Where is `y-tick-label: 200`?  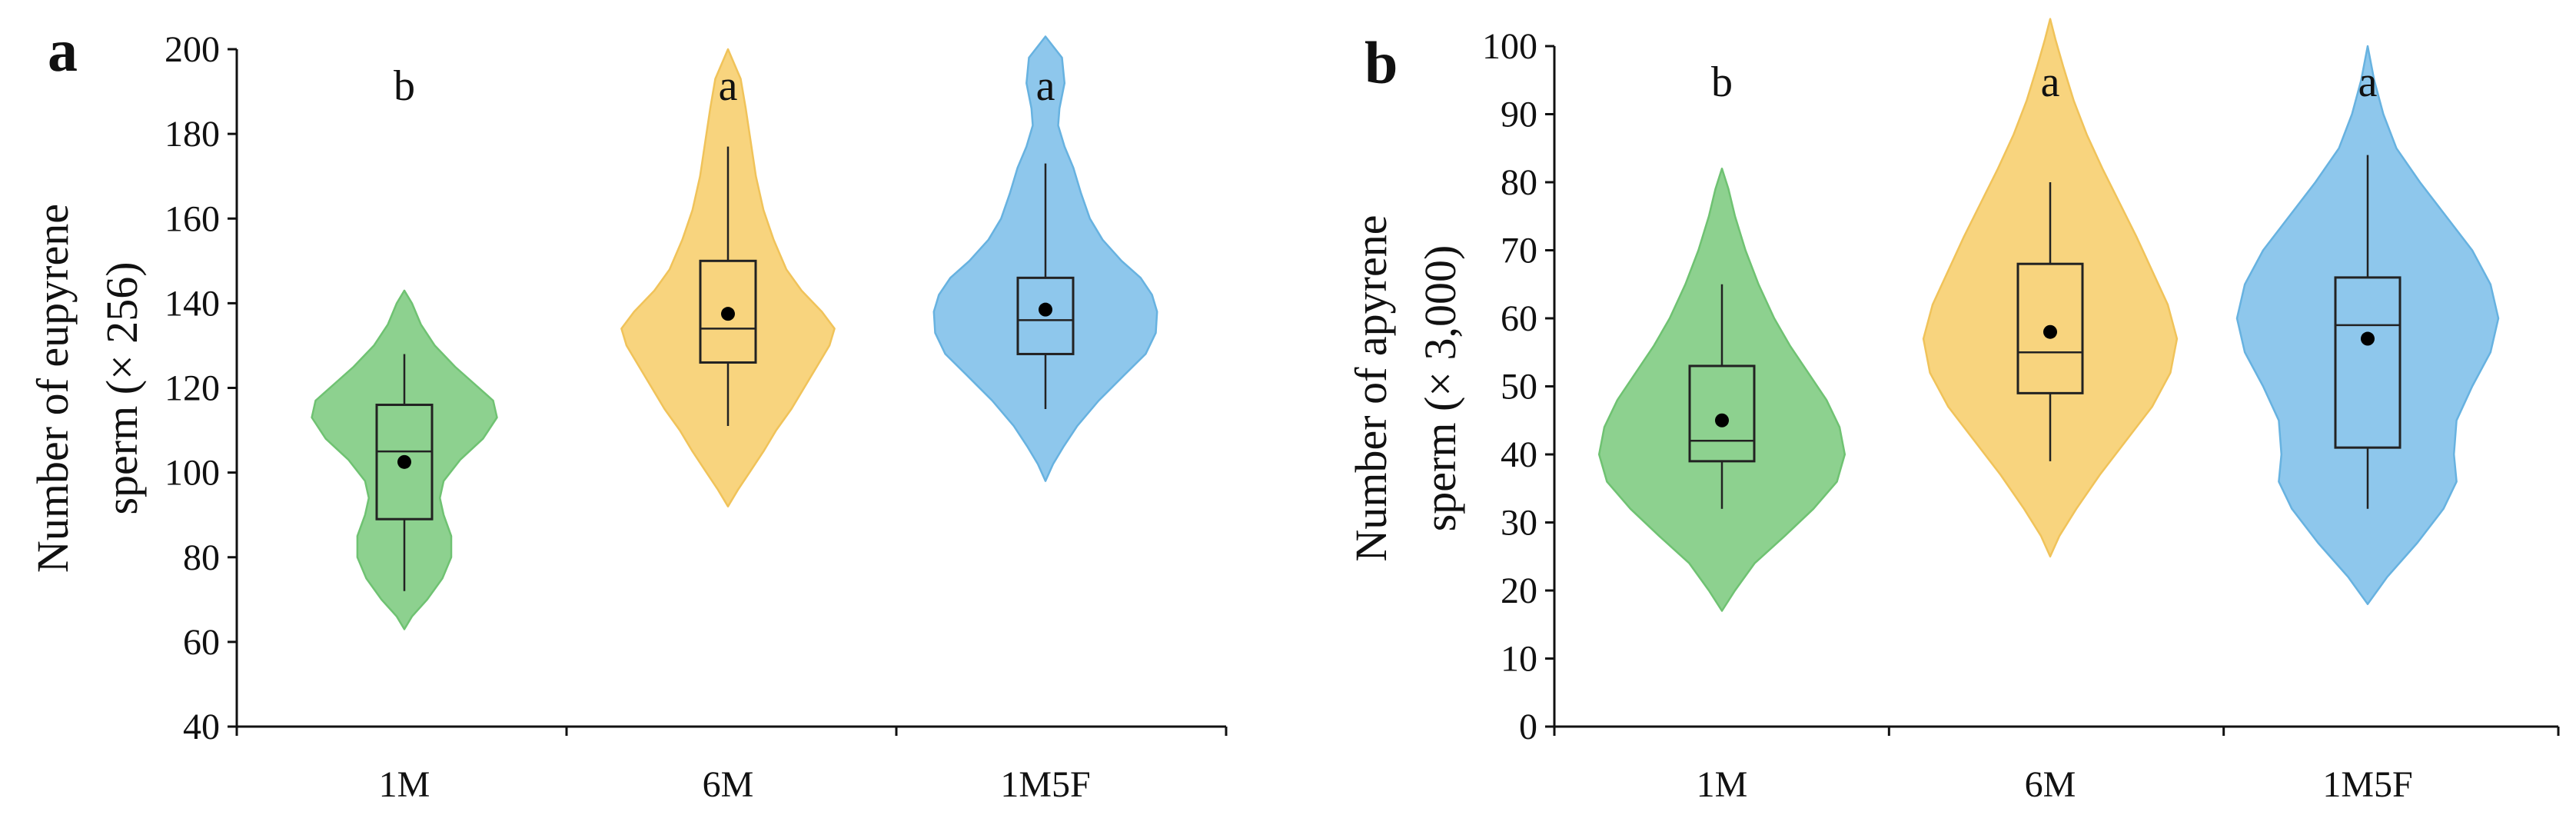 y-tick-label: 200 is located at coordinates (192, 49).